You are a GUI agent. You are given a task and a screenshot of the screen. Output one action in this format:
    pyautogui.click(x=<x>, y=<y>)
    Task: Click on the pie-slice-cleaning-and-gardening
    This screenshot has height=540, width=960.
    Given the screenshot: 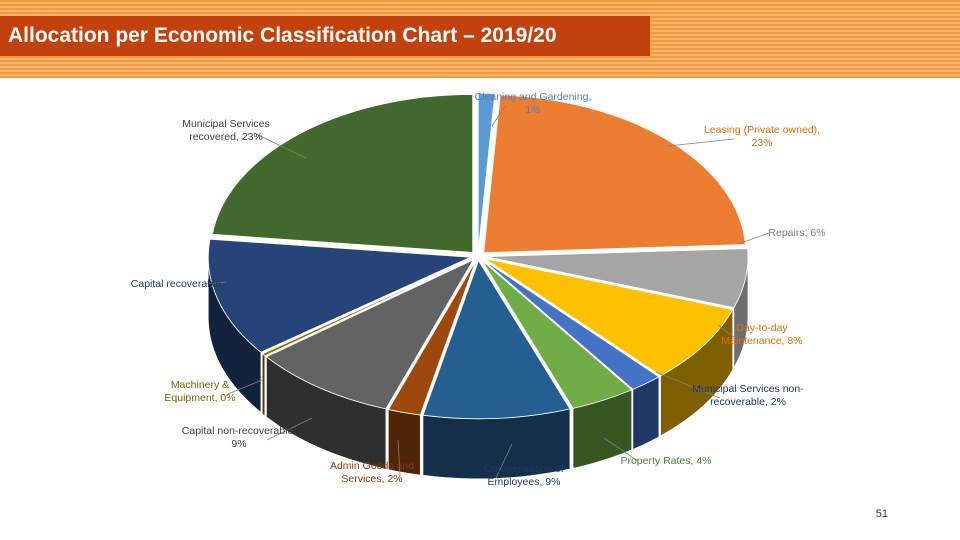 What is the action you would take?
    pyautogui.click(x=486, y=172)
    